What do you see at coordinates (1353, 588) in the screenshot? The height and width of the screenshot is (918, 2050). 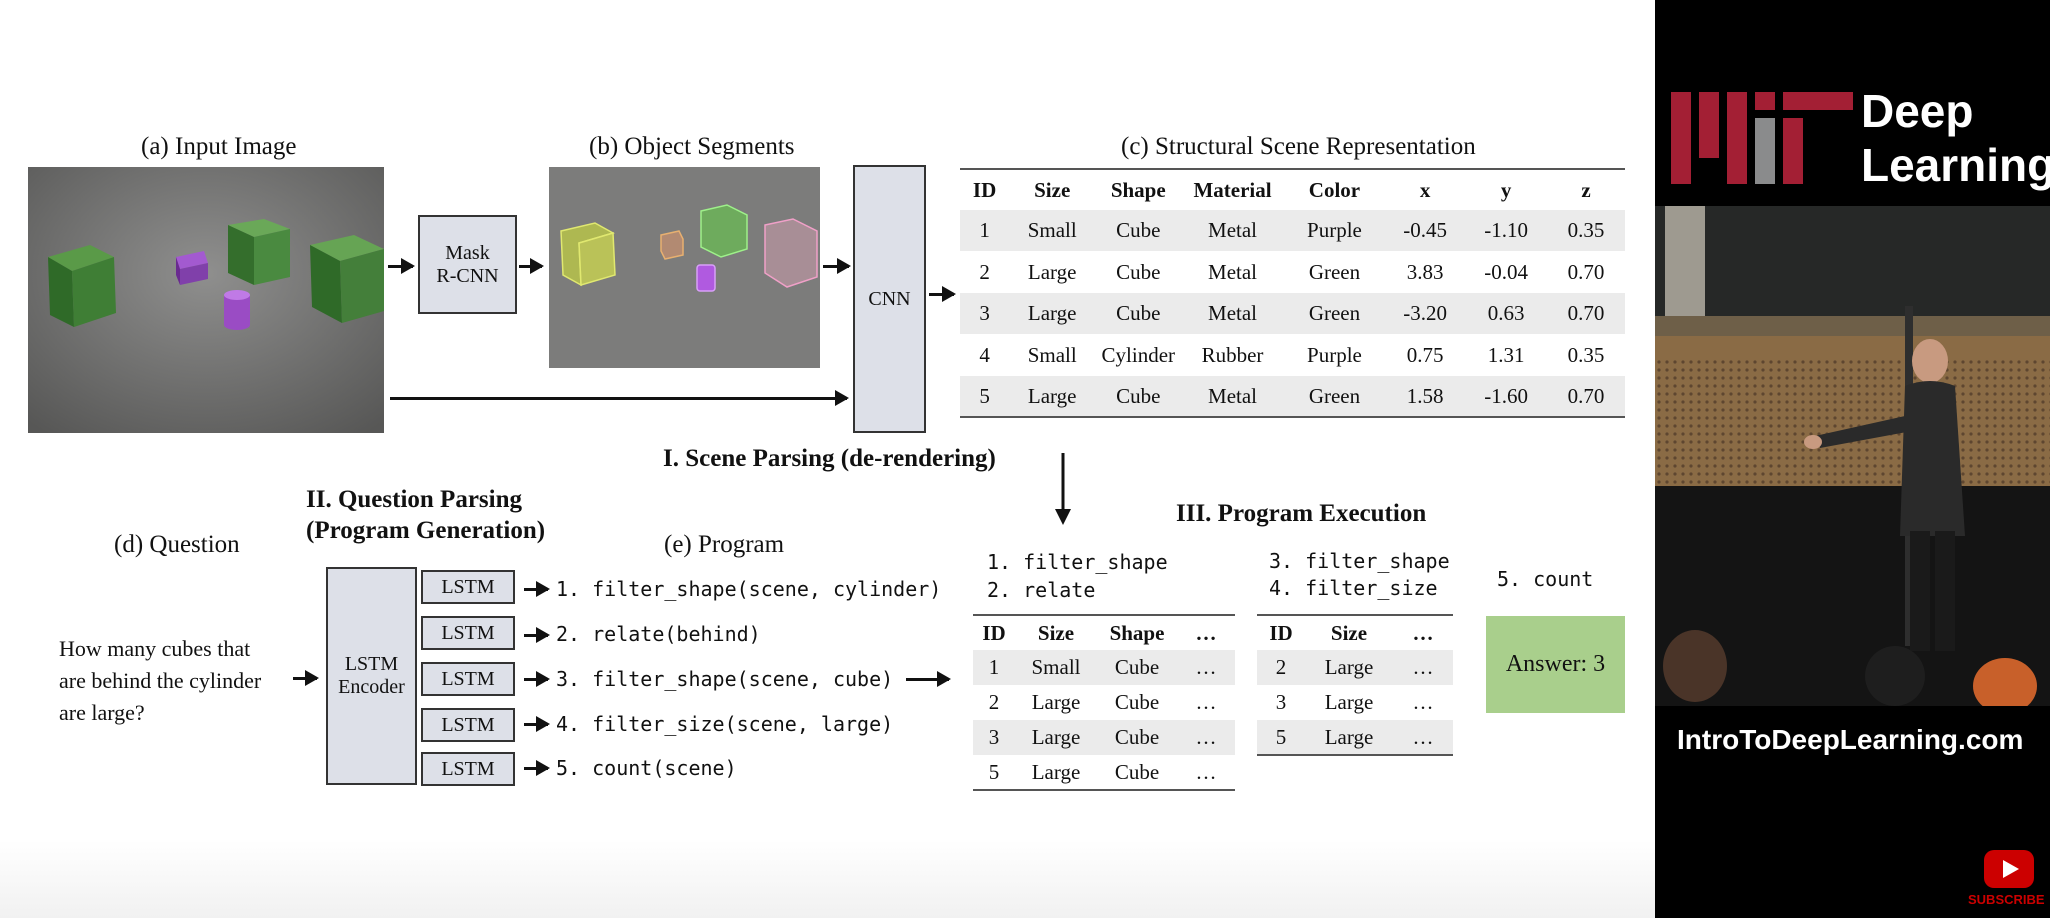 I see `exec-step-label: 4. filter_size` at bounding box center [1353, 588].